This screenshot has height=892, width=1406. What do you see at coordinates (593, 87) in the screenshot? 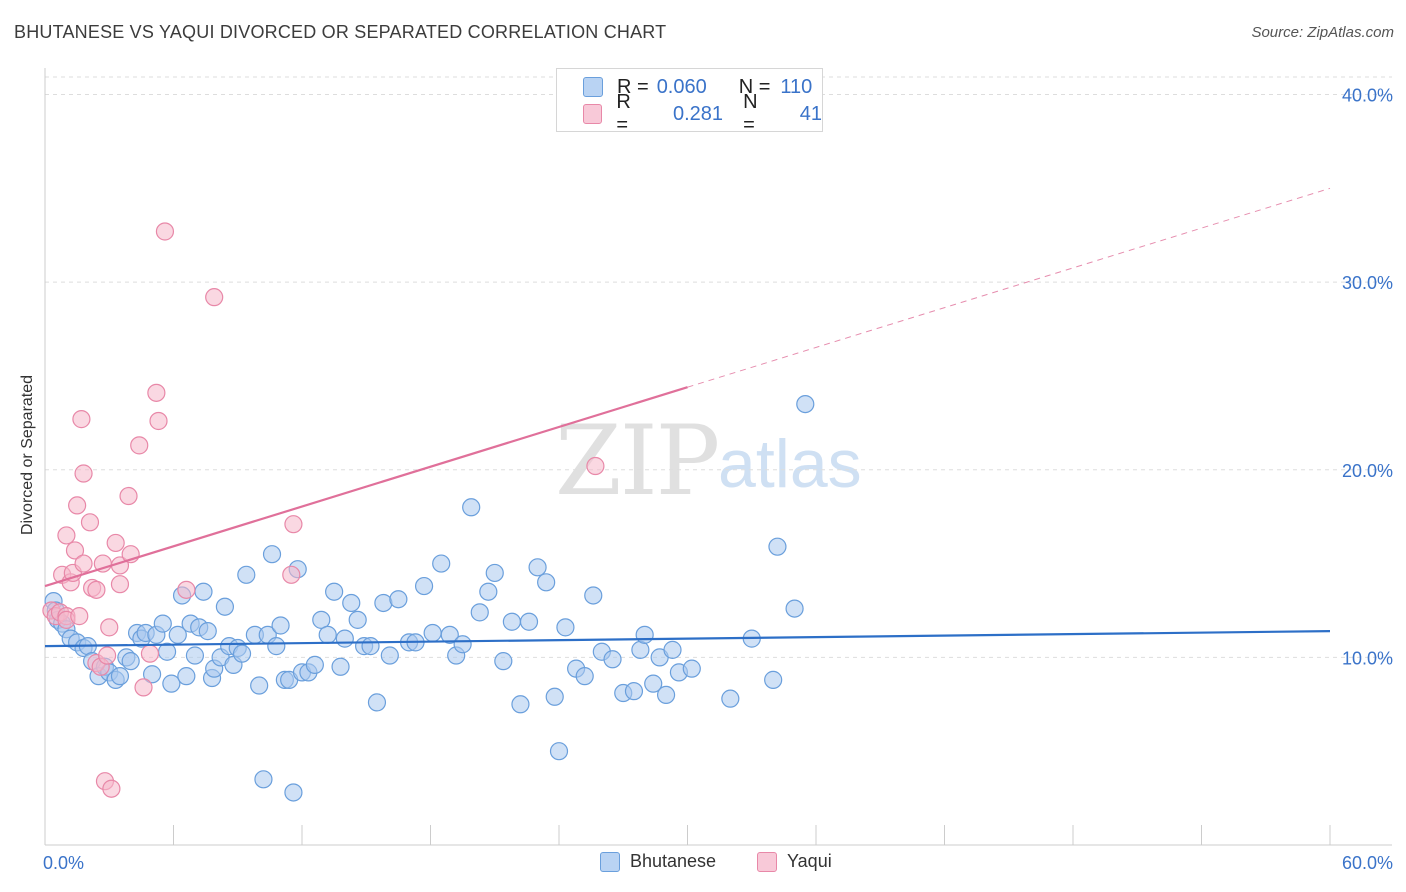
I see `bhutanese-swatch` at bounding box center [593, 87].